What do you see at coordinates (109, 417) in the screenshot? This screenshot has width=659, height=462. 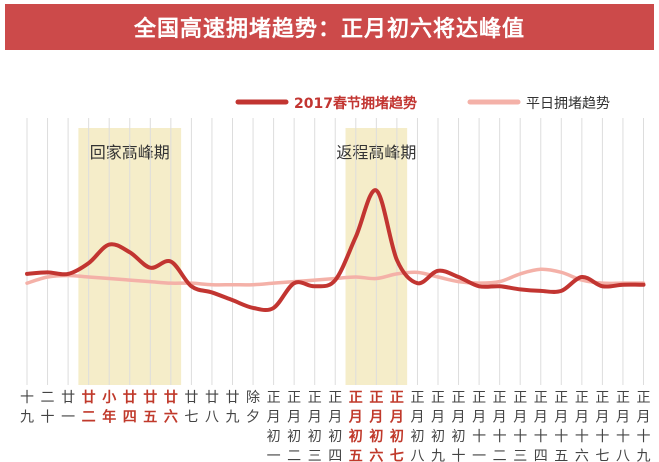 I see `x-tick-char: 年` at bounding box center [109, 417].